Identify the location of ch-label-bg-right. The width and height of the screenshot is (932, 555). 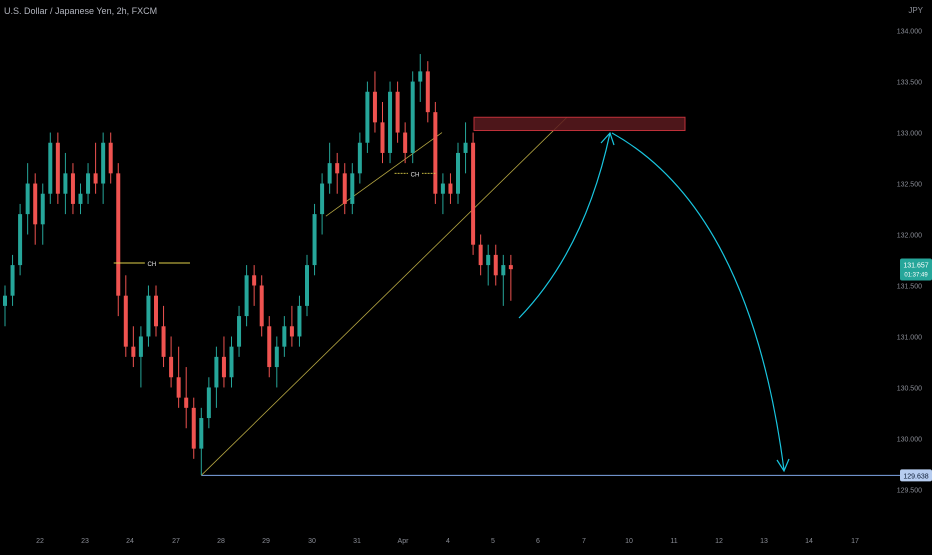
(414, 173).